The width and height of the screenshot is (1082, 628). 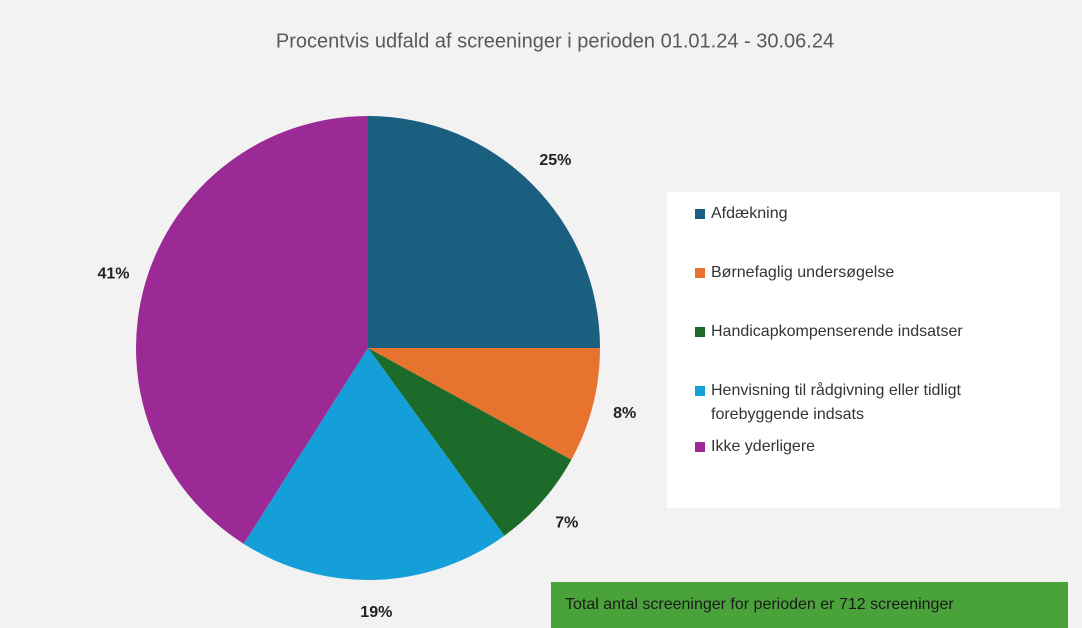 What do you see at coordinates (555, 160) in the screenshot?
I see `data-label: 25%` at bounding box center [555, 160].